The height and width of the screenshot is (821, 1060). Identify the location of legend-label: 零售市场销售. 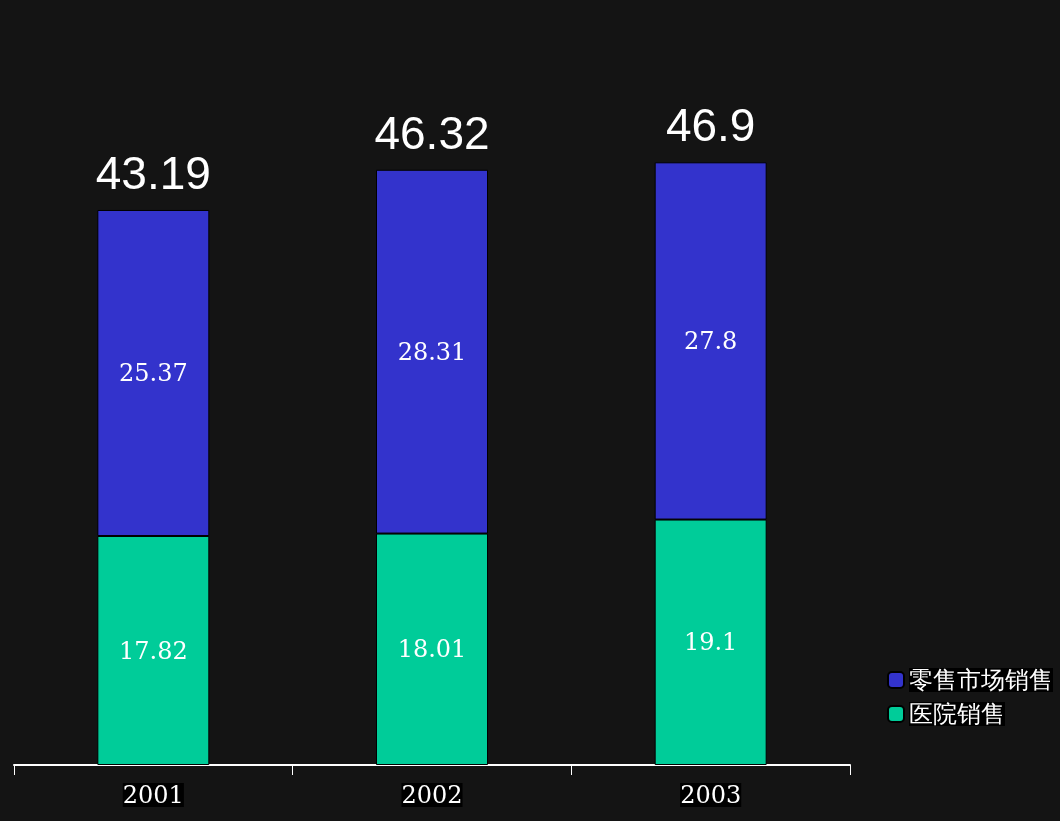
(981, 680).